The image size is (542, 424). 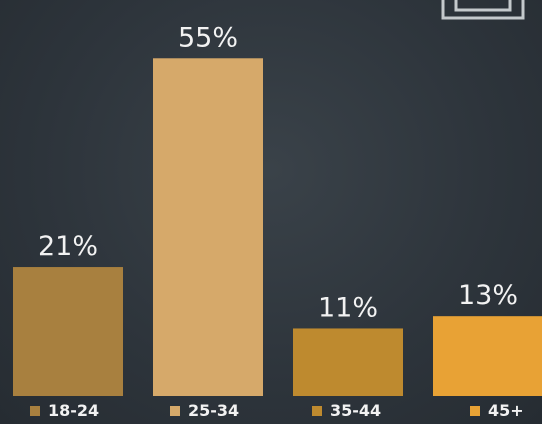 I want to click on legend-label-18-24: 18-24, so click(x=73, y=410).